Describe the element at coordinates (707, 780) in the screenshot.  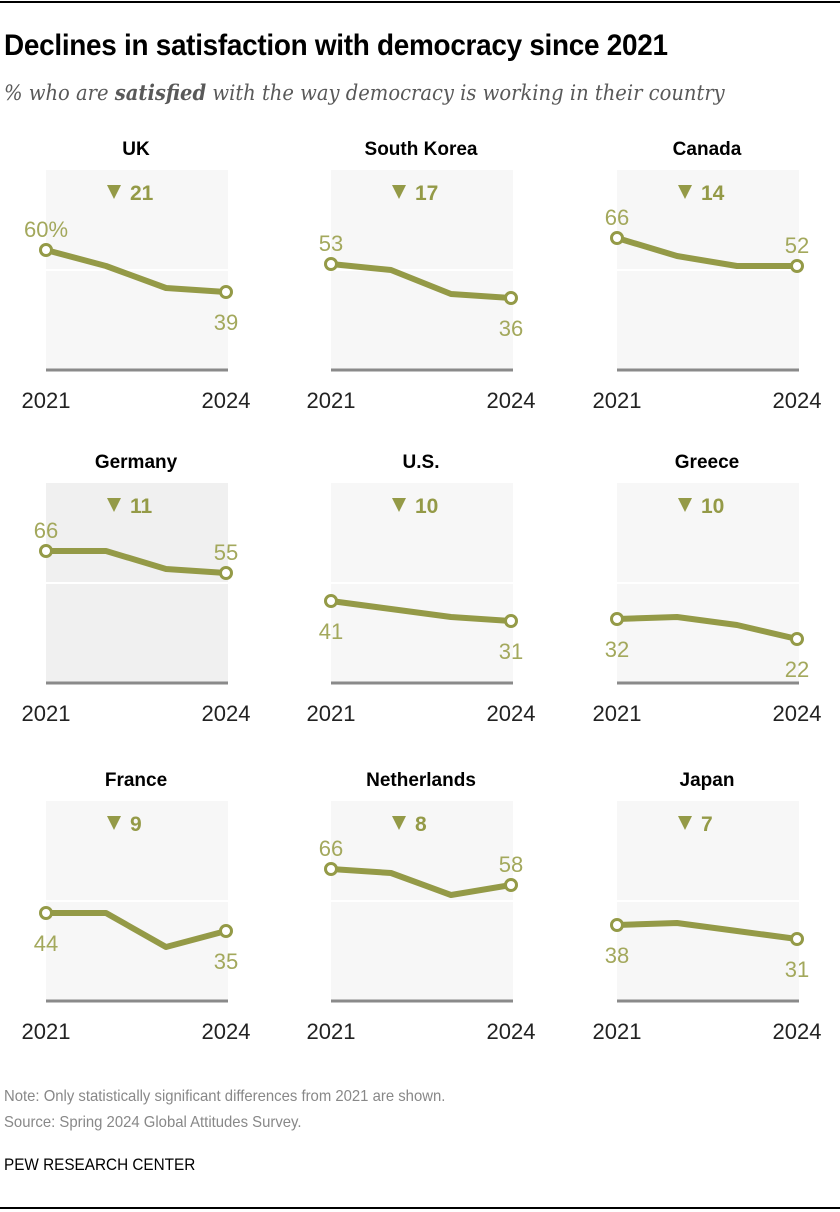
I see `country-title: Japan` at that location.